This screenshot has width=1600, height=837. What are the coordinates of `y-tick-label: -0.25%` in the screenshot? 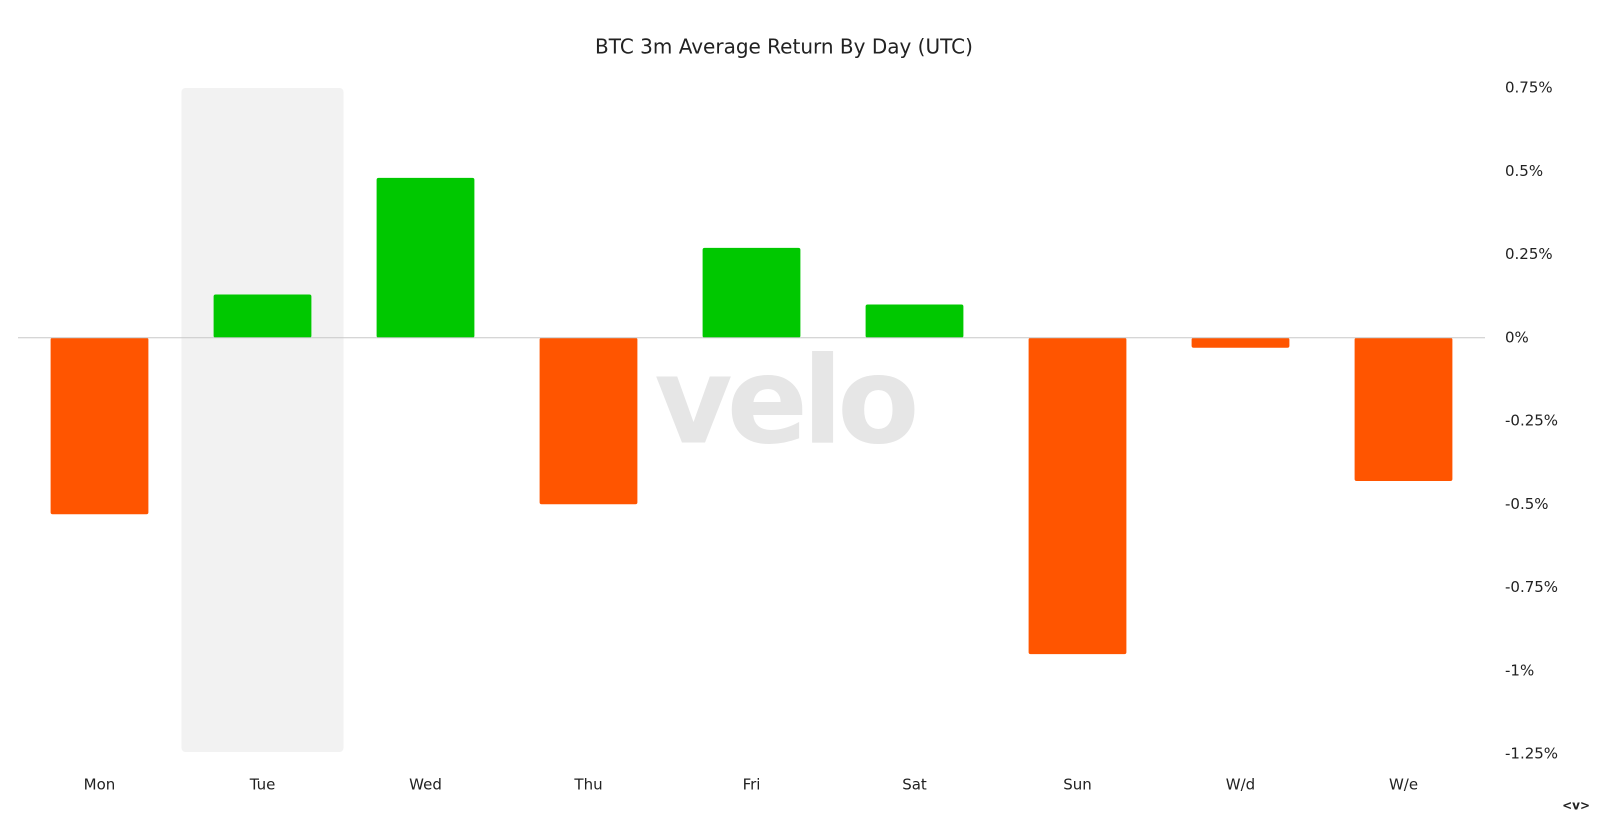 It's located at (1531, 421).